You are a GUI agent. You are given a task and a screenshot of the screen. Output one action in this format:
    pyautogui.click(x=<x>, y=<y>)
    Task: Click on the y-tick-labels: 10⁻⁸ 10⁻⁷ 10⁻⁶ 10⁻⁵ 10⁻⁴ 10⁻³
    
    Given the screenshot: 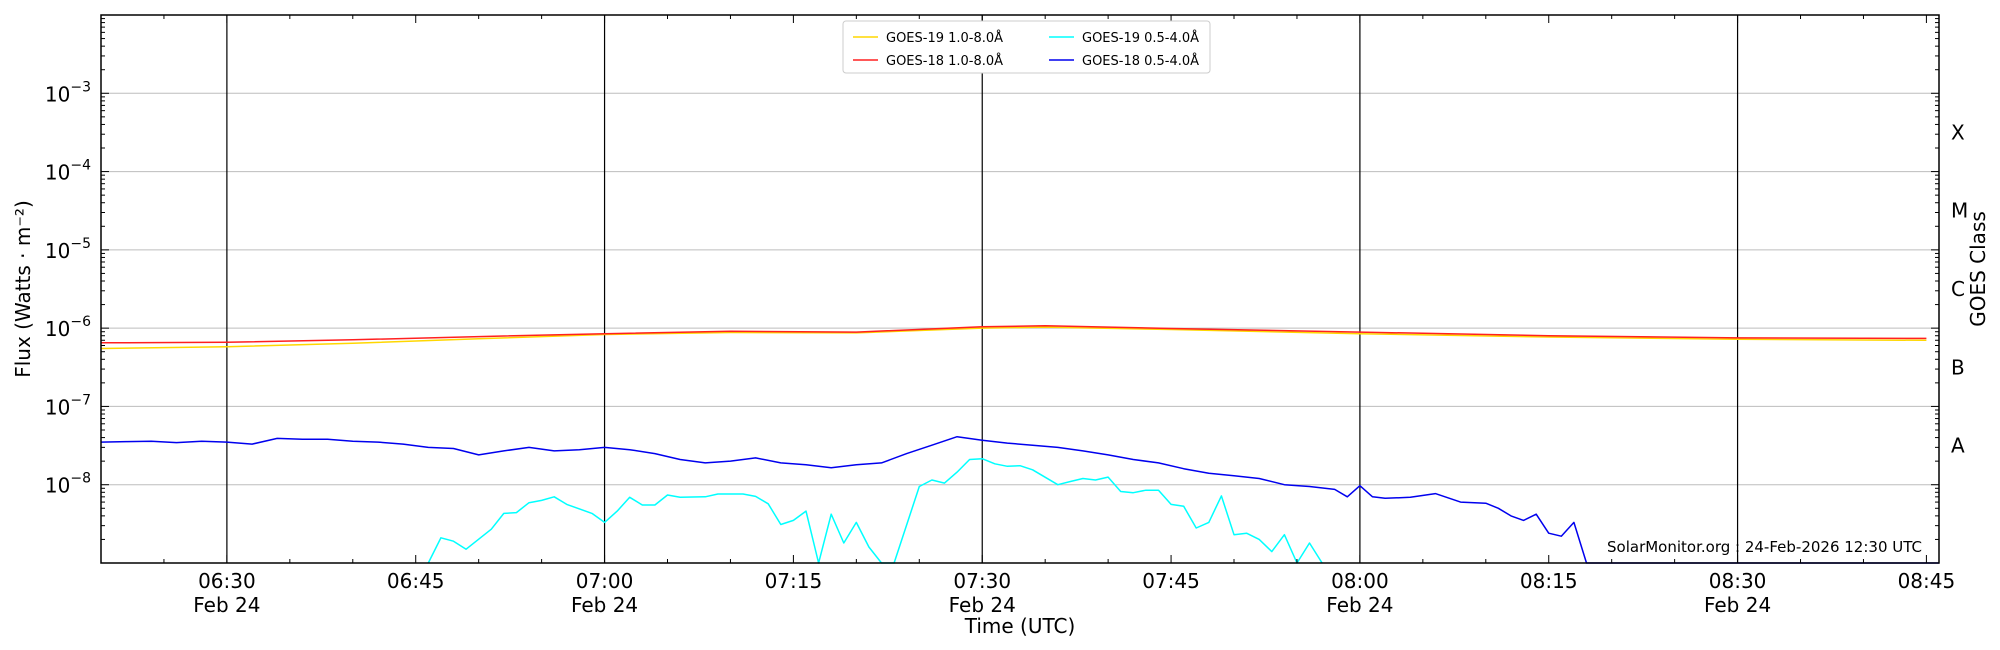 What is the action you would take?
    pyautogui.click(x=68, y=288)
    